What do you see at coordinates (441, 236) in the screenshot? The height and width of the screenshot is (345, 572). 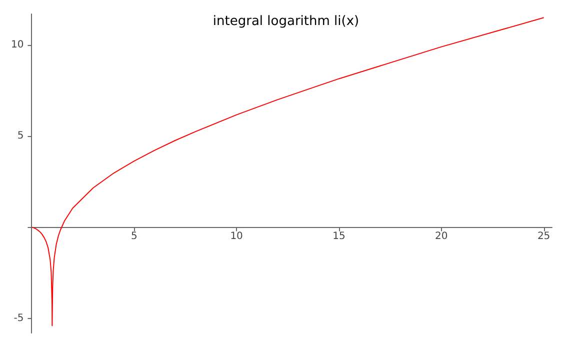 I see `x-tick-label: 20` at bounding box center [441, 236].